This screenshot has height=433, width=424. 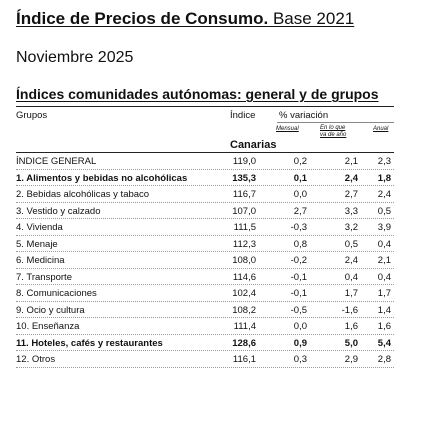 I want to click on row-monthly-change: 0,3, so click(x=300, y=359).